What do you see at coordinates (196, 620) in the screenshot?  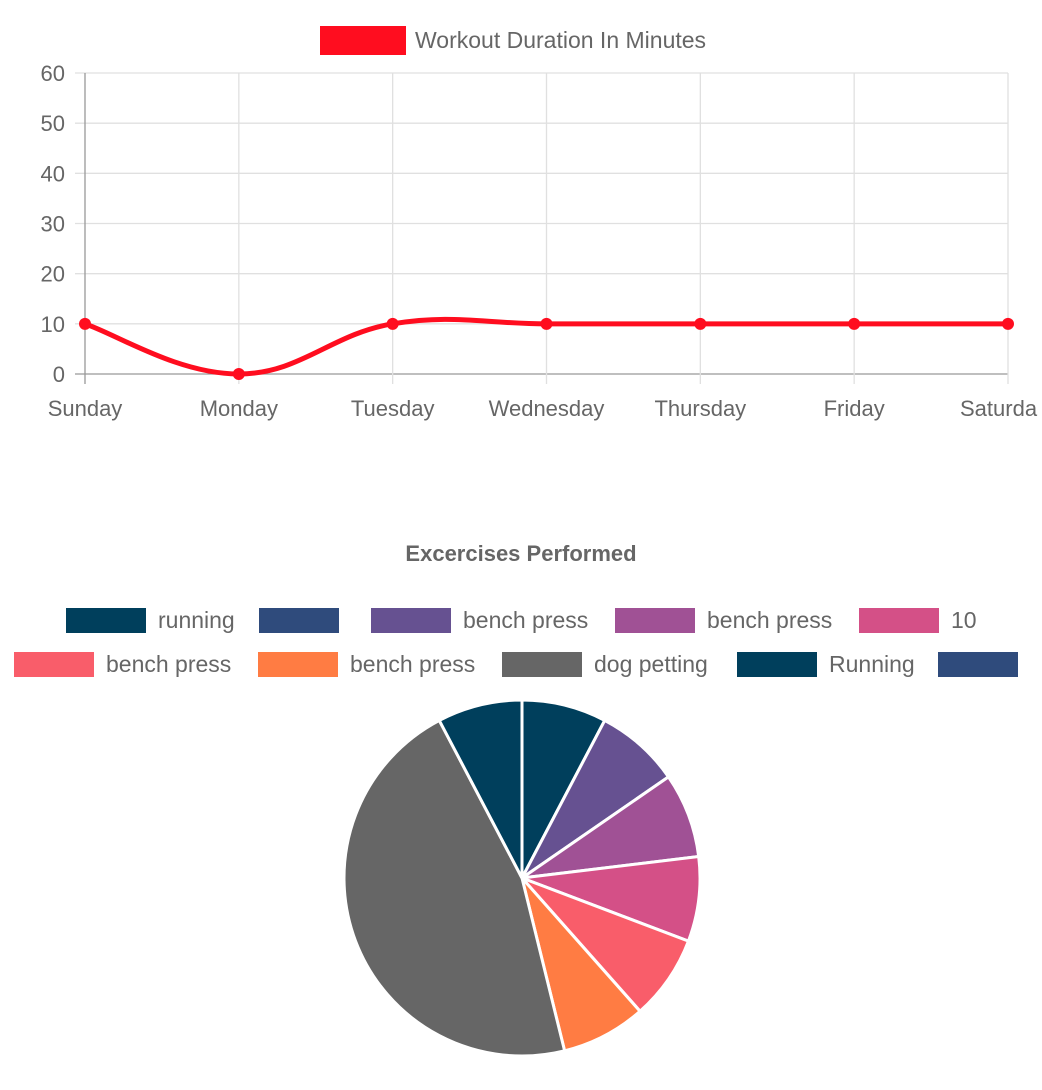 I see `legend-label: running` at bounding box center [196, 620].